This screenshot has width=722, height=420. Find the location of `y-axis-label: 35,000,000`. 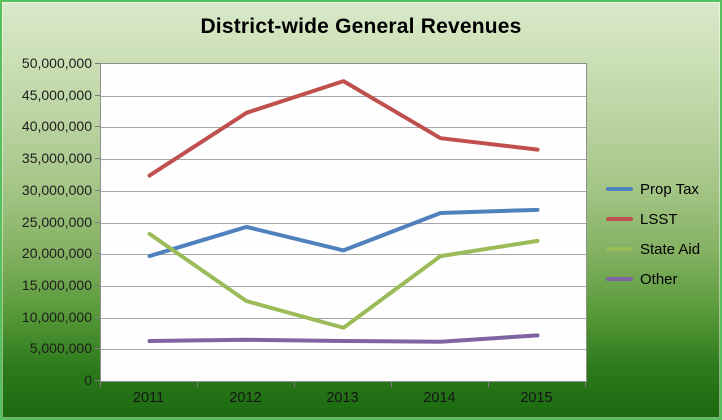

y-axis-label: 35,000,000 is located at coordinates (56, 158).